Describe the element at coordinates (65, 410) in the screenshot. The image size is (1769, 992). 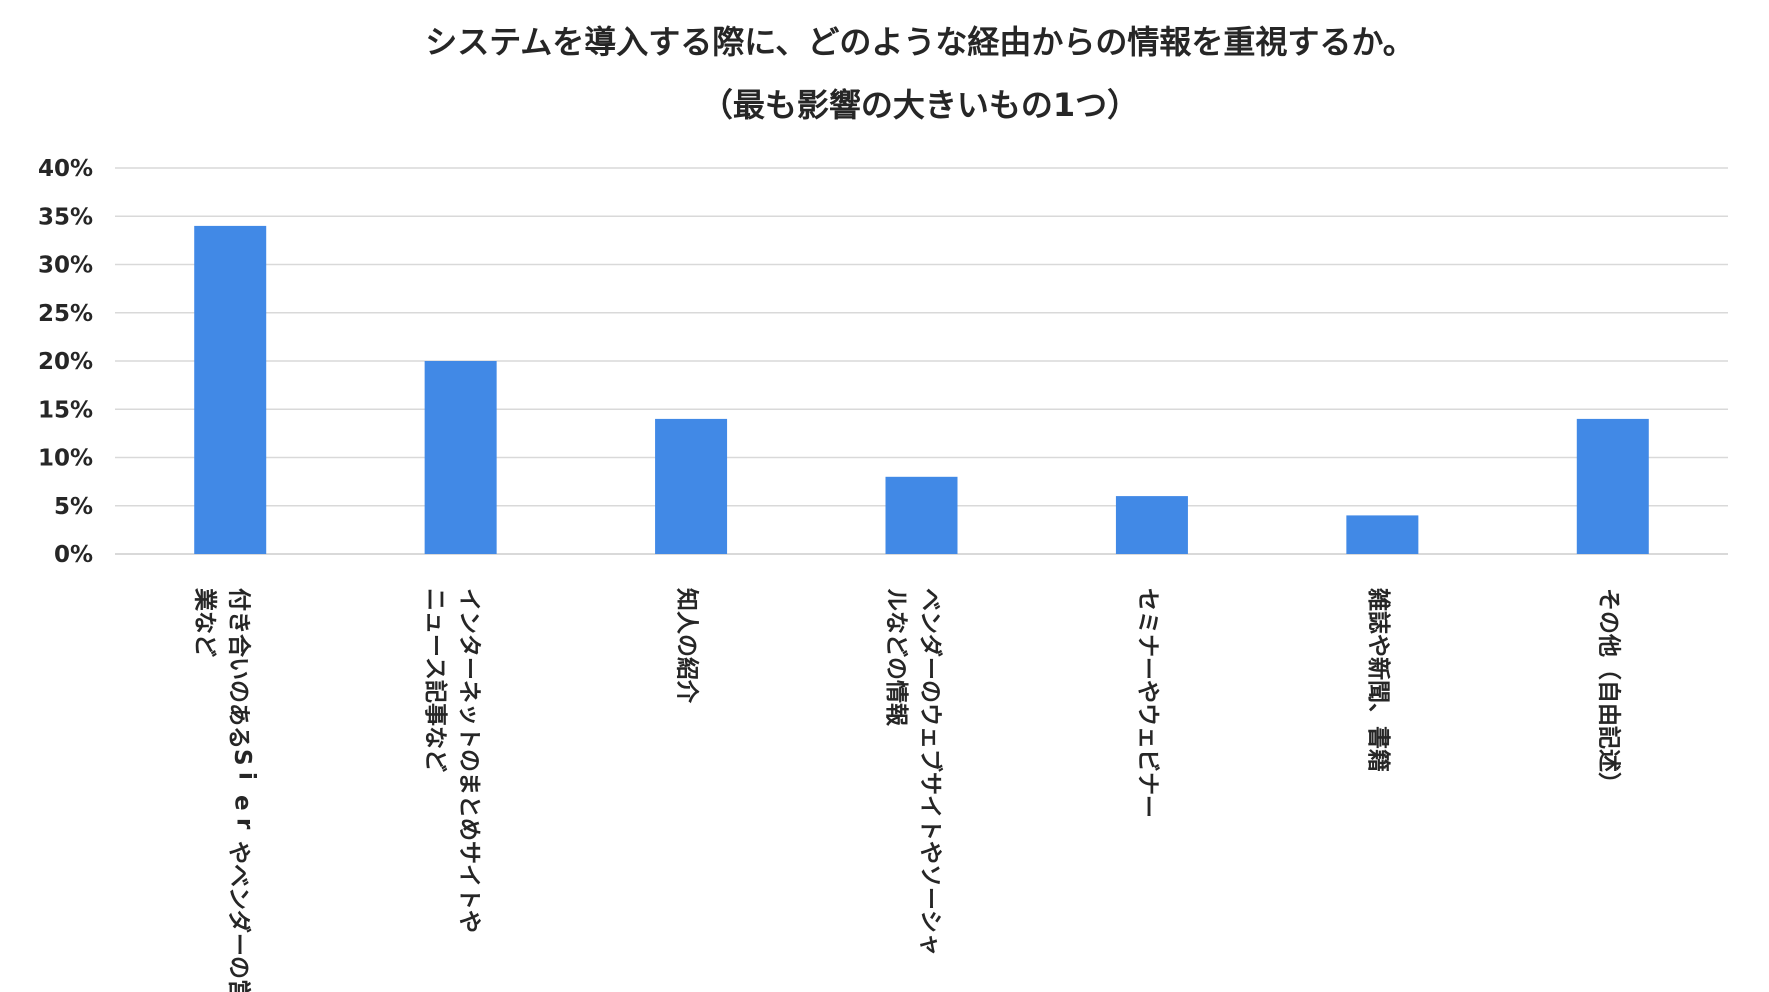
I see `y-tick-label: 15%` at that location.